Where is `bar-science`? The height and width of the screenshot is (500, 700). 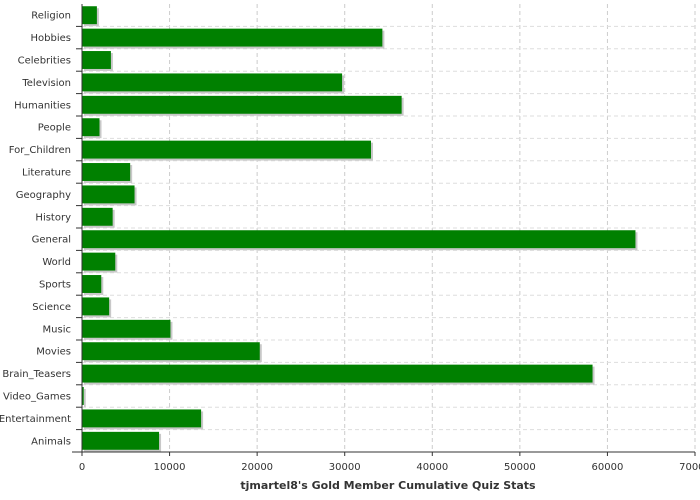
bar-science is located at coordinates (96, 306).